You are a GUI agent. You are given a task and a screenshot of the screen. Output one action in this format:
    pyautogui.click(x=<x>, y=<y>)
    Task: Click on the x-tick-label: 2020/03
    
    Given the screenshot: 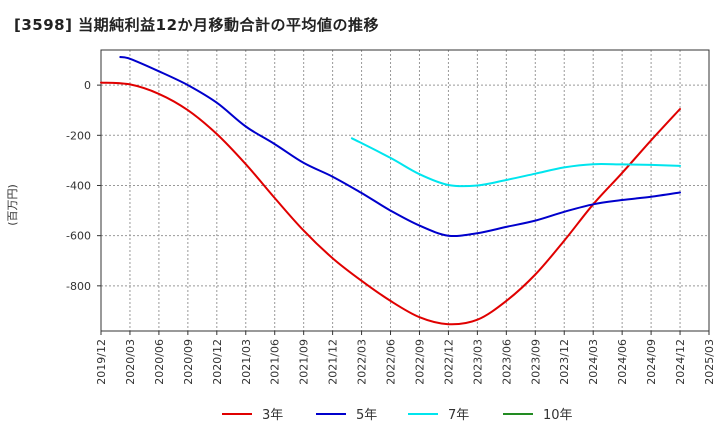 What is the action you would take?
    pyautogui.click(x=130, y=362)
    